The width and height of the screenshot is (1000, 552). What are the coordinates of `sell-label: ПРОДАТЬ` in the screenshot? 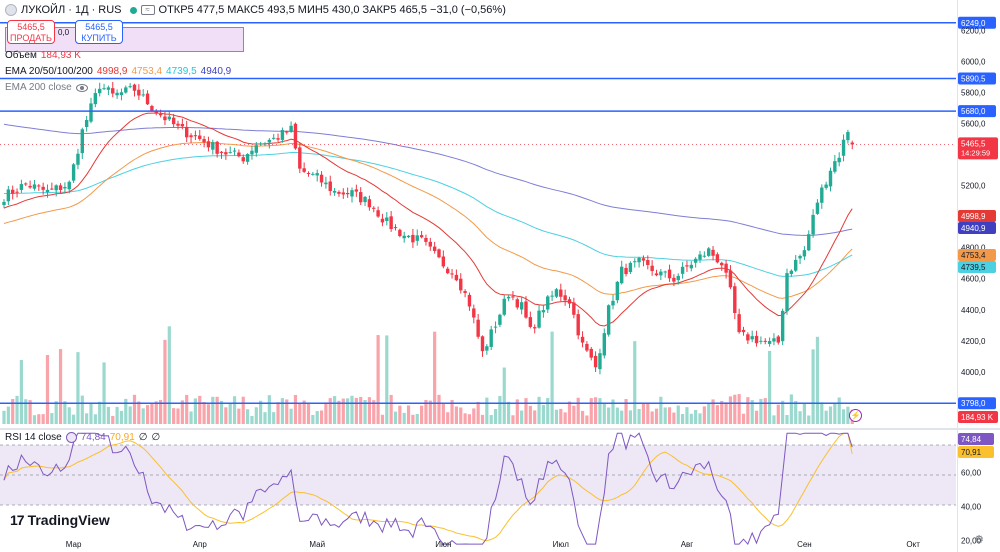 It's located at (31, 38).